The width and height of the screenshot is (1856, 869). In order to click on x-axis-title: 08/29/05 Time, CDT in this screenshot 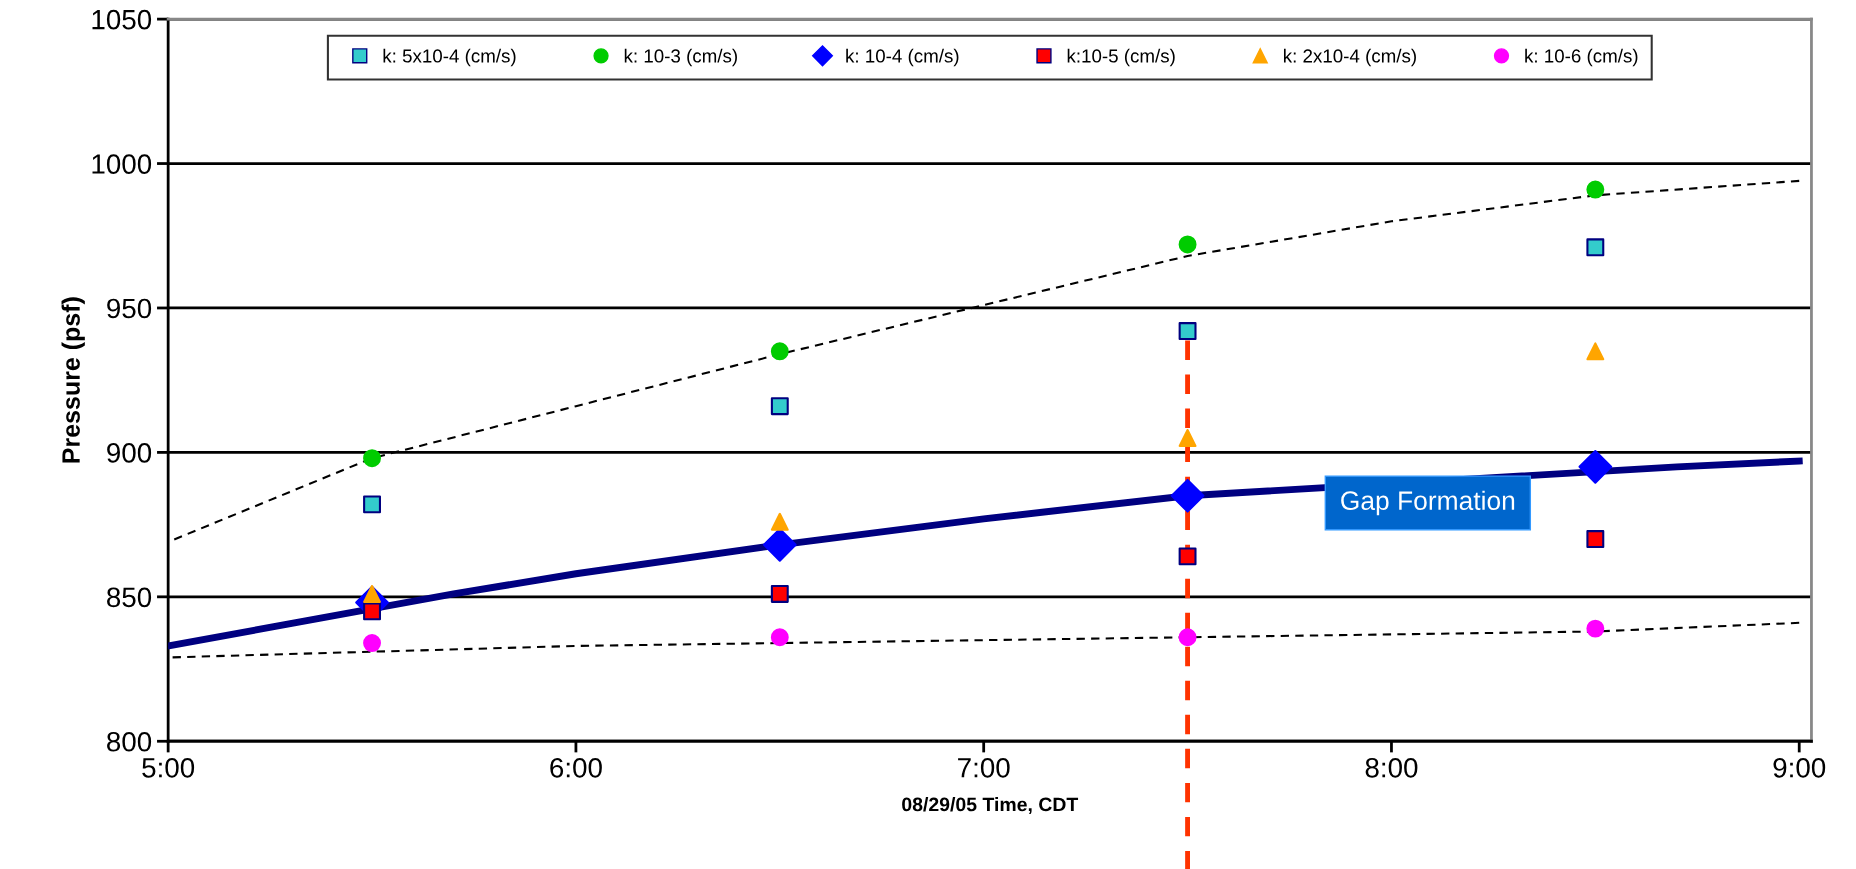, I will do `click(990, 806)`.